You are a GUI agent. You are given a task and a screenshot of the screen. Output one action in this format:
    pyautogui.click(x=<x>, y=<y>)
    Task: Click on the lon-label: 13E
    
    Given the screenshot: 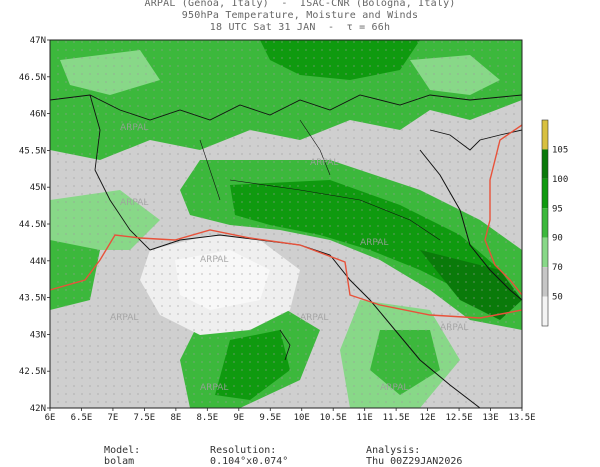 What is the action you would take?
    pyautogui.click(x=490, y=418)
    